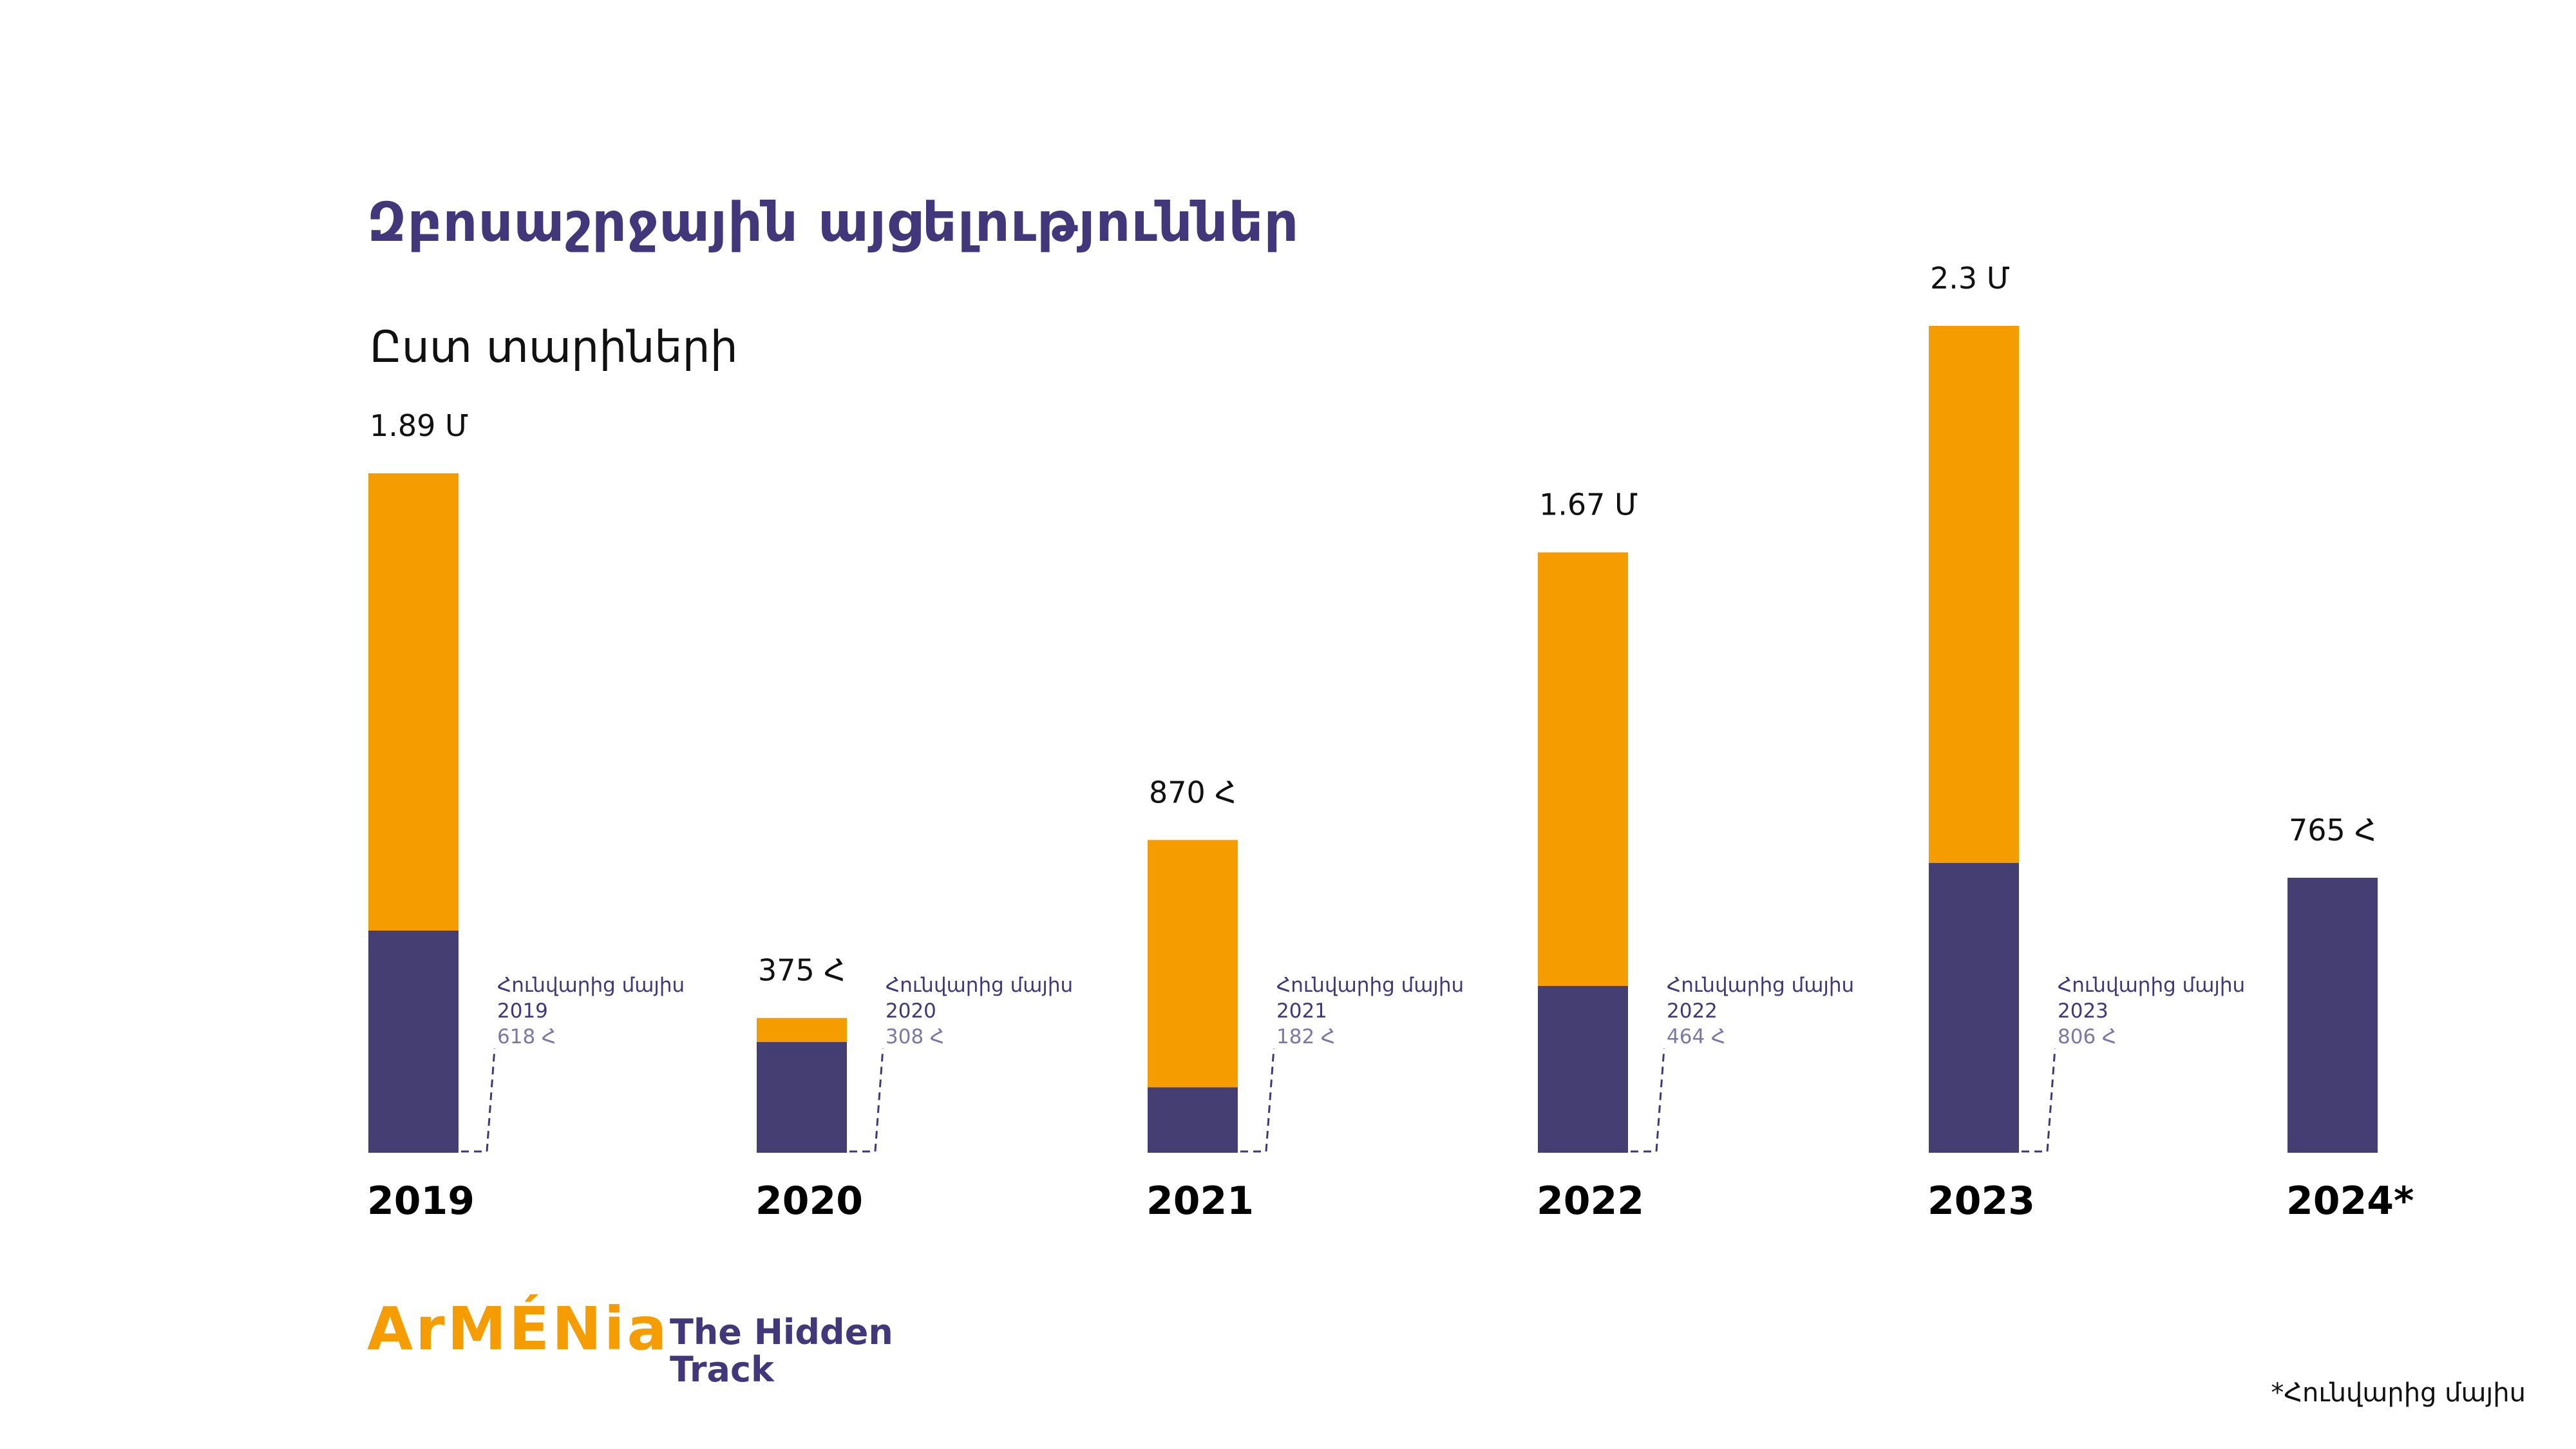  What do you see at coordinates (1305, 1036) in the screenshot?
I see `annotation-value: 182 Հ` at bounding box center [1305, 1036].